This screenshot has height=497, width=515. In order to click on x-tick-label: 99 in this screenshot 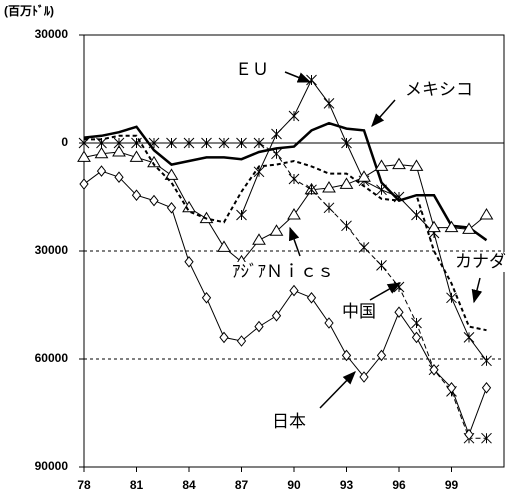, I will do `click(452, 485)`.